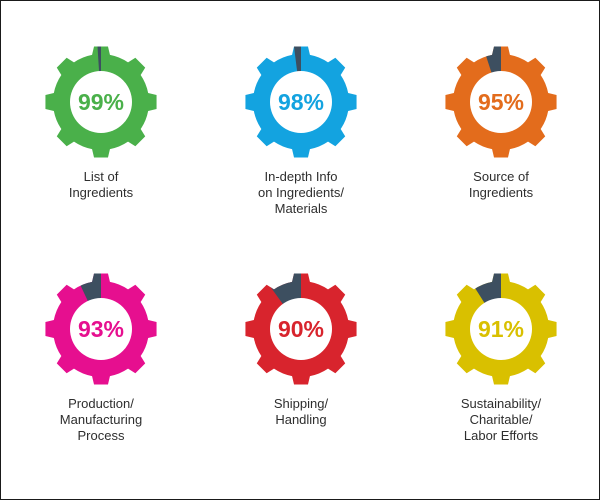 Image resolution: width=600 pixels, height=500 pixels. Describe the element at coordinates (101, 184) in the screenshot. I see `gauge-label: List of Ingredients` at that location.